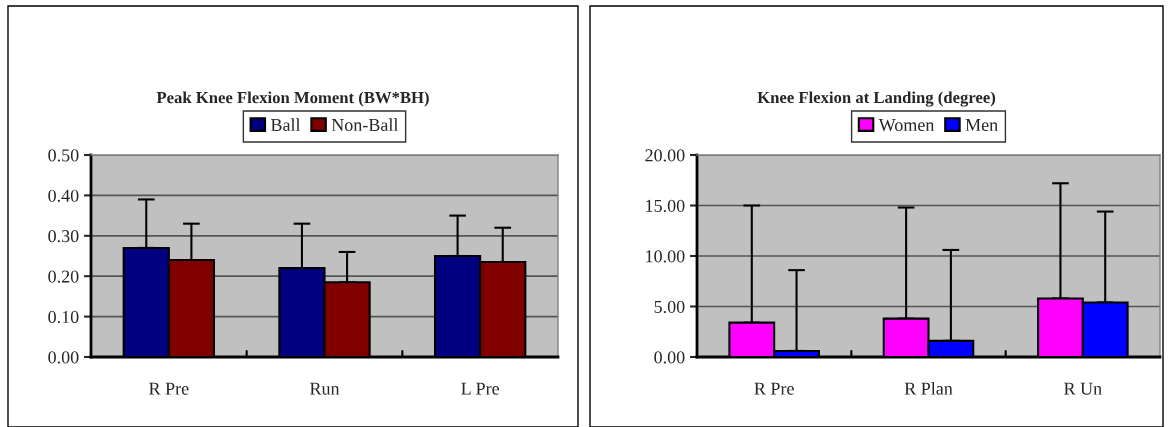  Describe the element at coordinates (906, 125) in the screenshot. I see `legend-label: Women` at that location.